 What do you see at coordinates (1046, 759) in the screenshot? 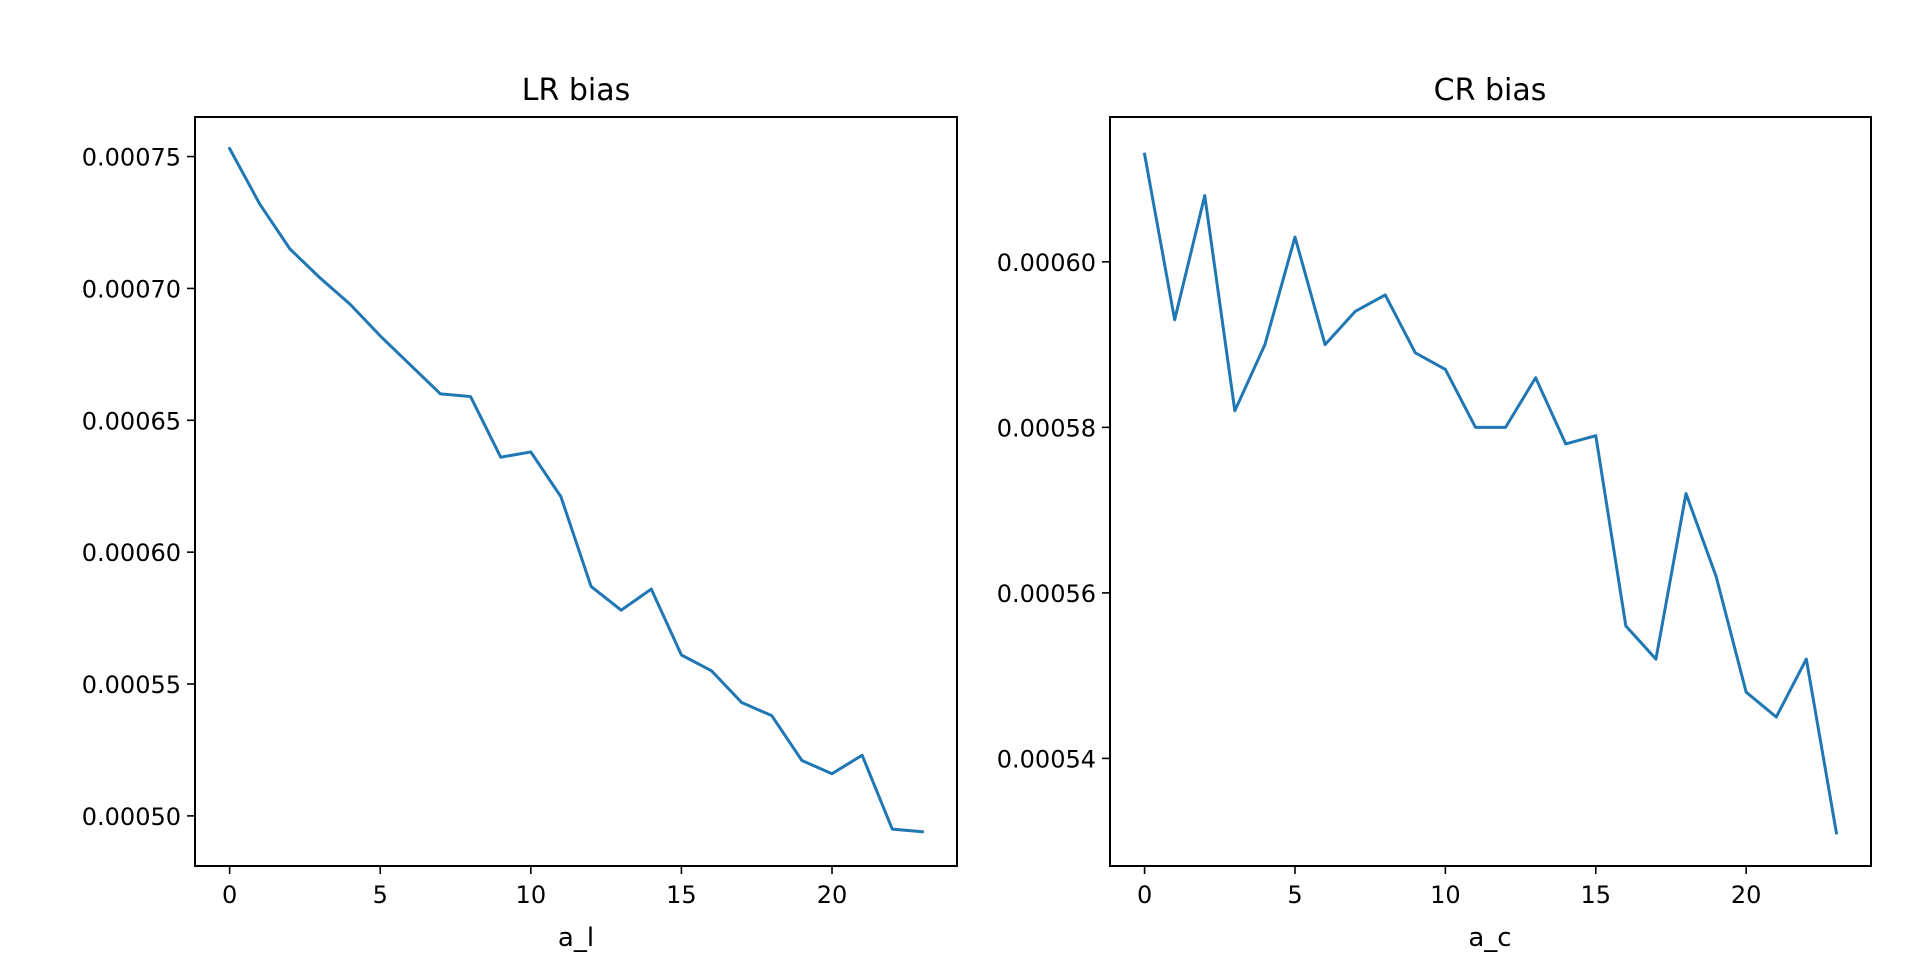
I see `y-tick-label: 0.00054` at bounding box center [1046, 759].